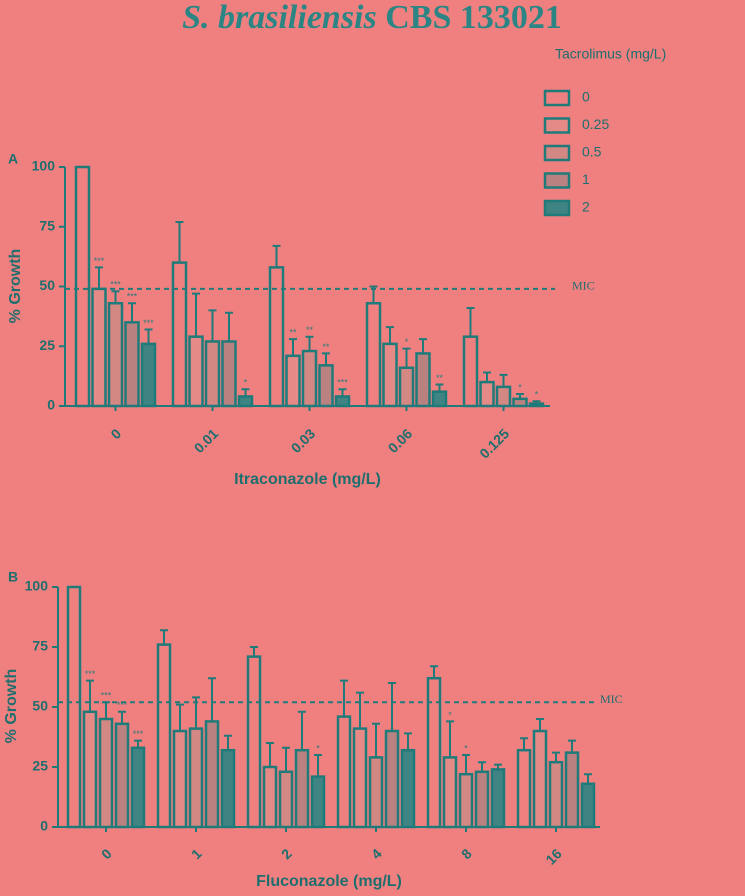  Describe the element at coordinates (595, 124) in the screenshot. I see `legend-label: 0.25` at that location.